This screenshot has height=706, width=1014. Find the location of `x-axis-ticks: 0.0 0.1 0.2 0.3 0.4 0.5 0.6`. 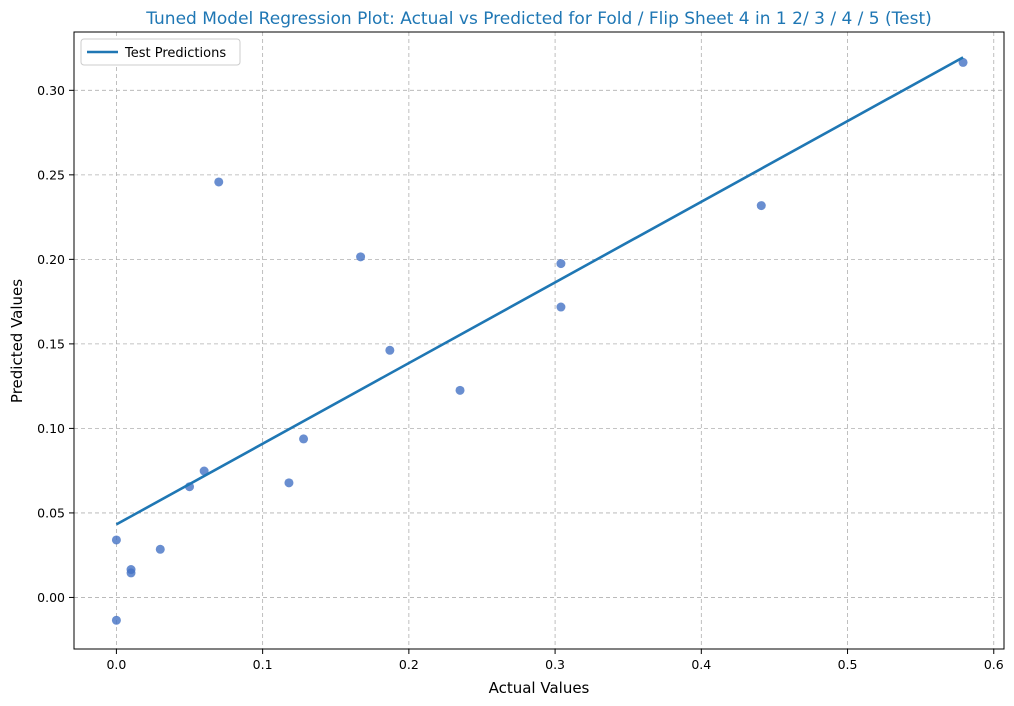

x-axis-ticks: 0.0 0.1 0.2 0.3 0.4 0.5 0.6 is located at coordinates (555, 660).